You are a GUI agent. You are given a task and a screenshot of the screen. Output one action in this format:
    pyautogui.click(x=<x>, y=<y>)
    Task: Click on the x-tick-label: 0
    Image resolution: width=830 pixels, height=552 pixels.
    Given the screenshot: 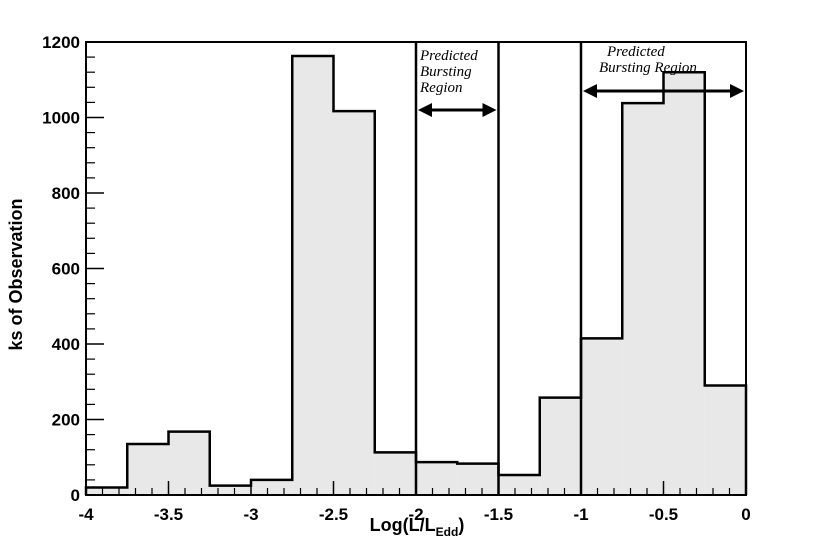 What is the action you would take?
    pyautogui.click(x=745, y=514)
    